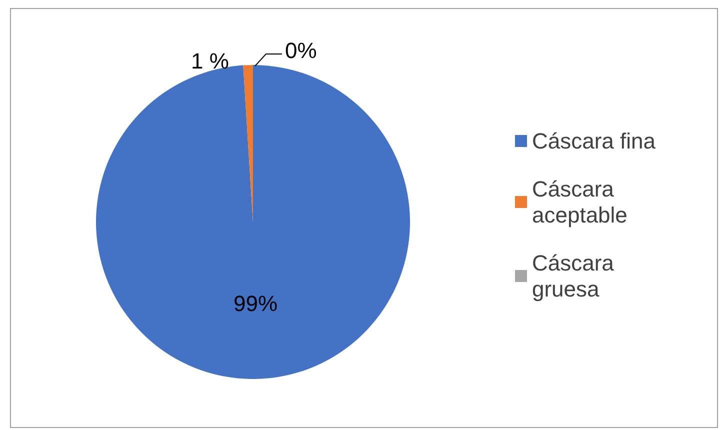 The height and width of the screenshot is (430, 720). Describe the element at coordinates (210, 61) in the screenshot. I see `data-label: 1 %` at that location.